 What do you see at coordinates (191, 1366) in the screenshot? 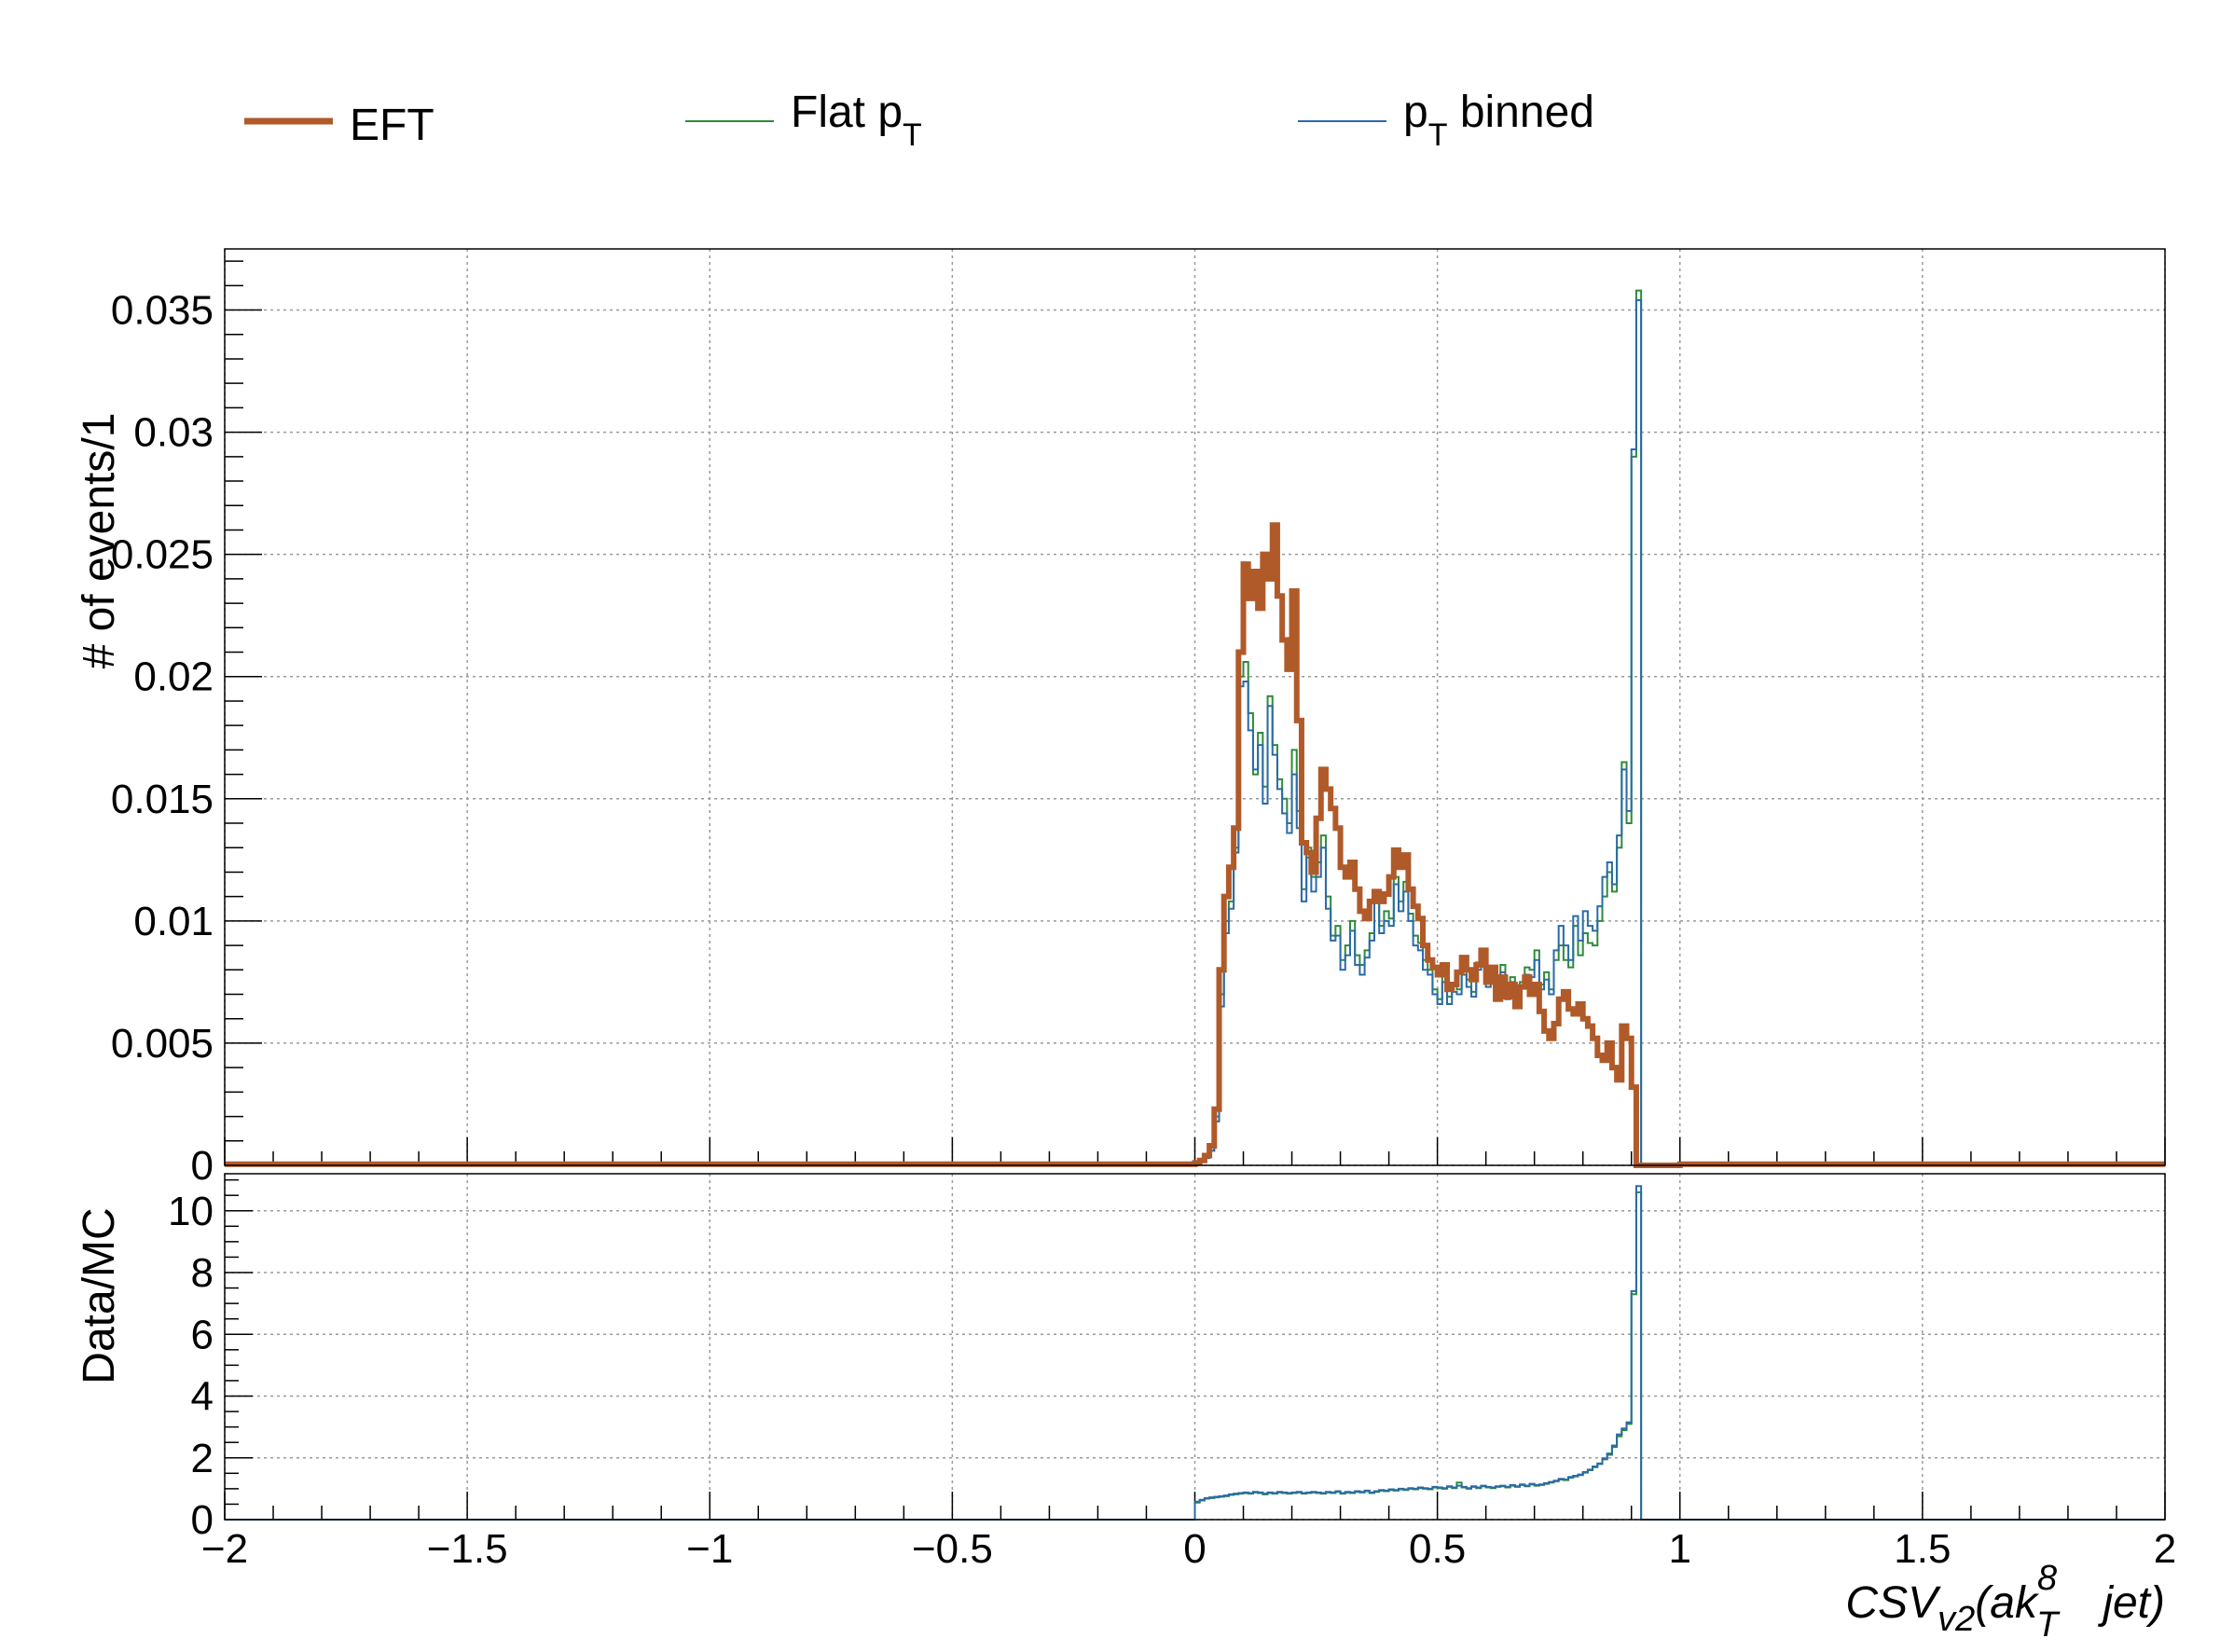
I see `ratio-plot-y-tick-labels: 0 2 4 6 8 10` at bounding box center [191, 1366].